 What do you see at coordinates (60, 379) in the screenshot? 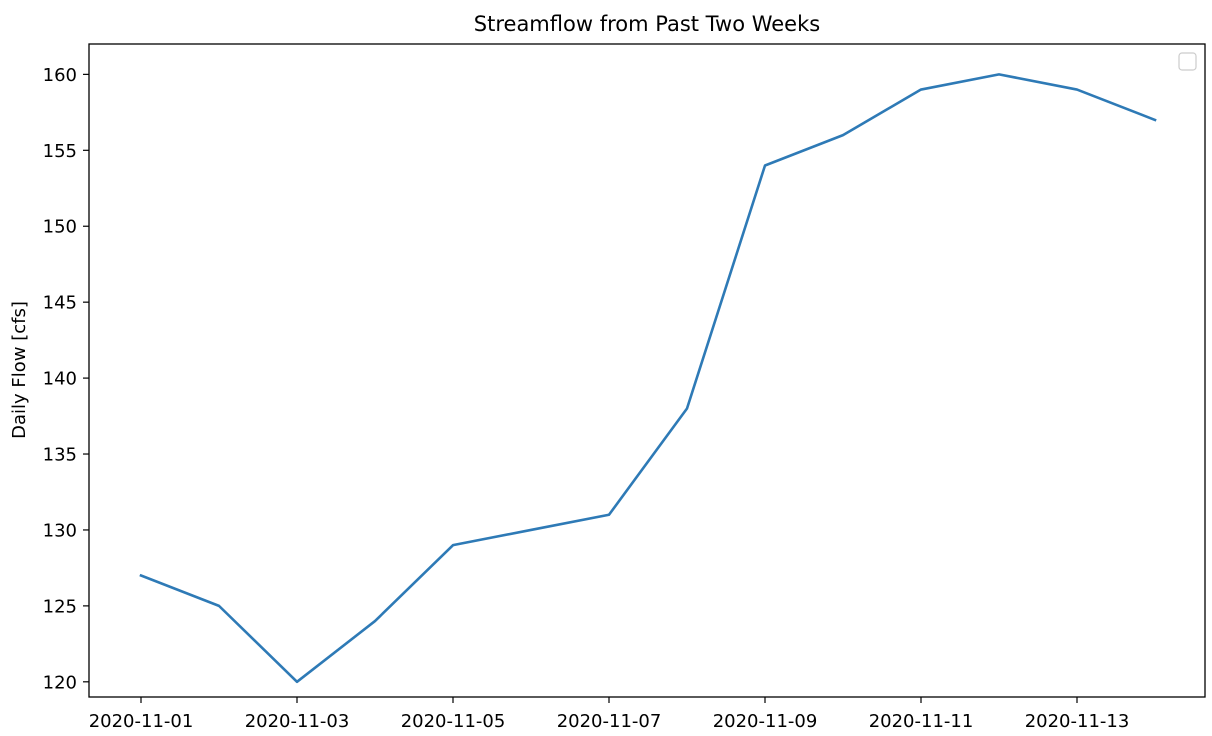
I see `y-tick-label: 140` at bounding box center [60, 379].